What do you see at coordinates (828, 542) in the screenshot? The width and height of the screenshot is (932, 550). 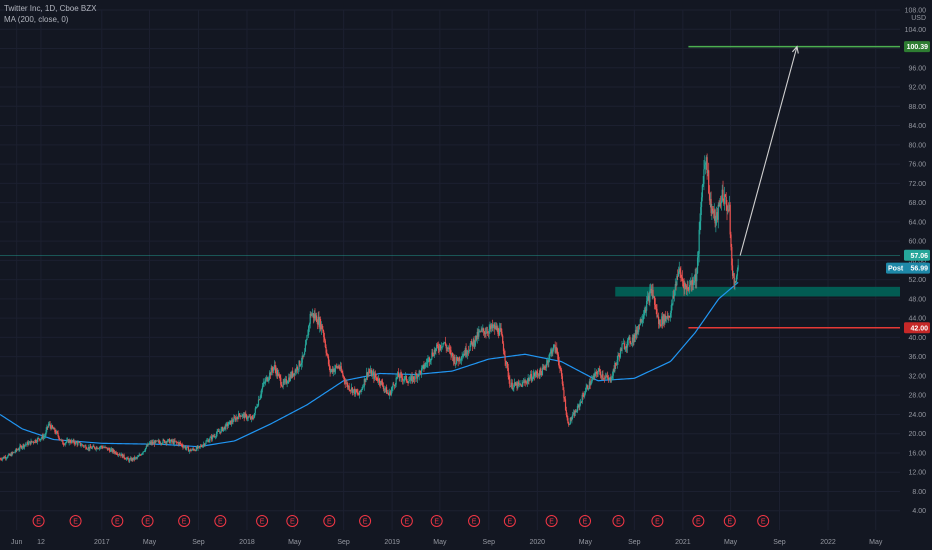 I see `time-tick-label: 2022` at bounding box center [828, 542].